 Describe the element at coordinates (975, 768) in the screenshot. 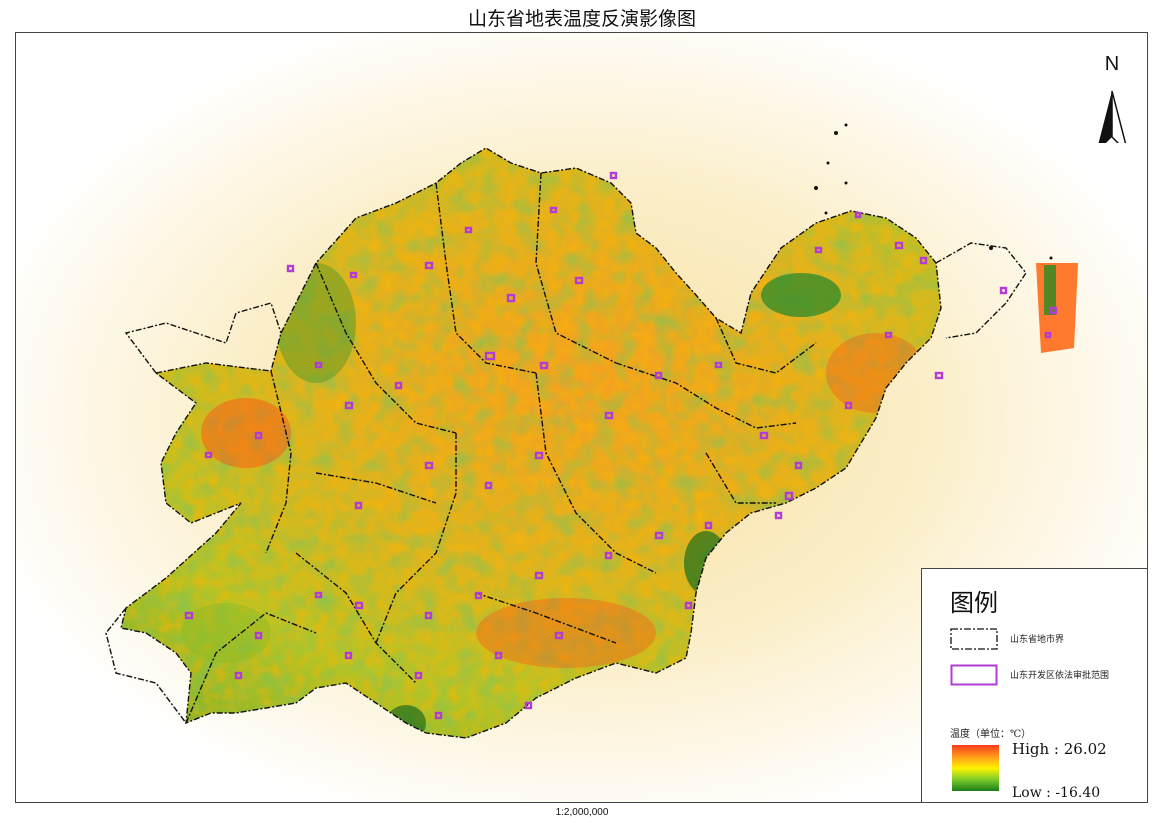

I see `temperature-color-ramp` at that location.